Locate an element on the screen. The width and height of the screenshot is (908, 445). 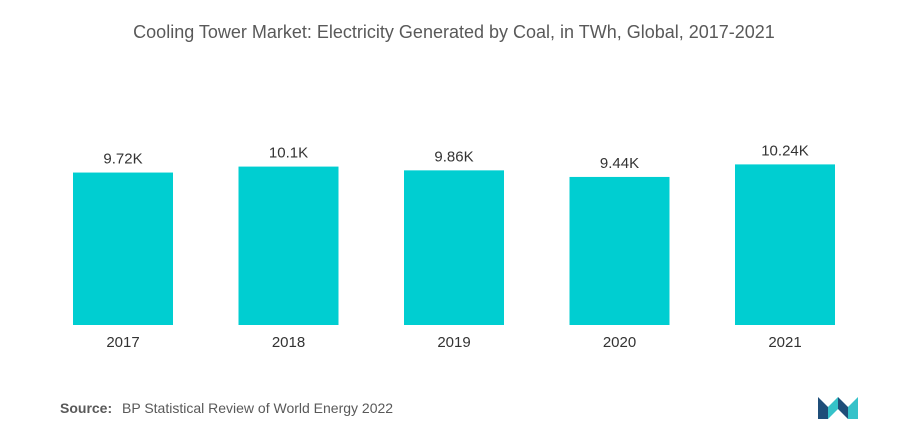
data-label-2017: 9.72K is located at coordinates (122, 159).